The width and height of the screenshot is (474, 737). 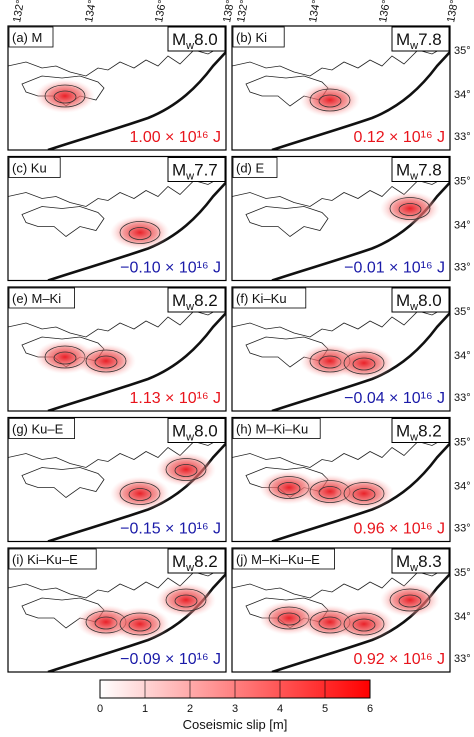 I want to click on longitude-tick-label: 136°, so click(x=385, y=12).